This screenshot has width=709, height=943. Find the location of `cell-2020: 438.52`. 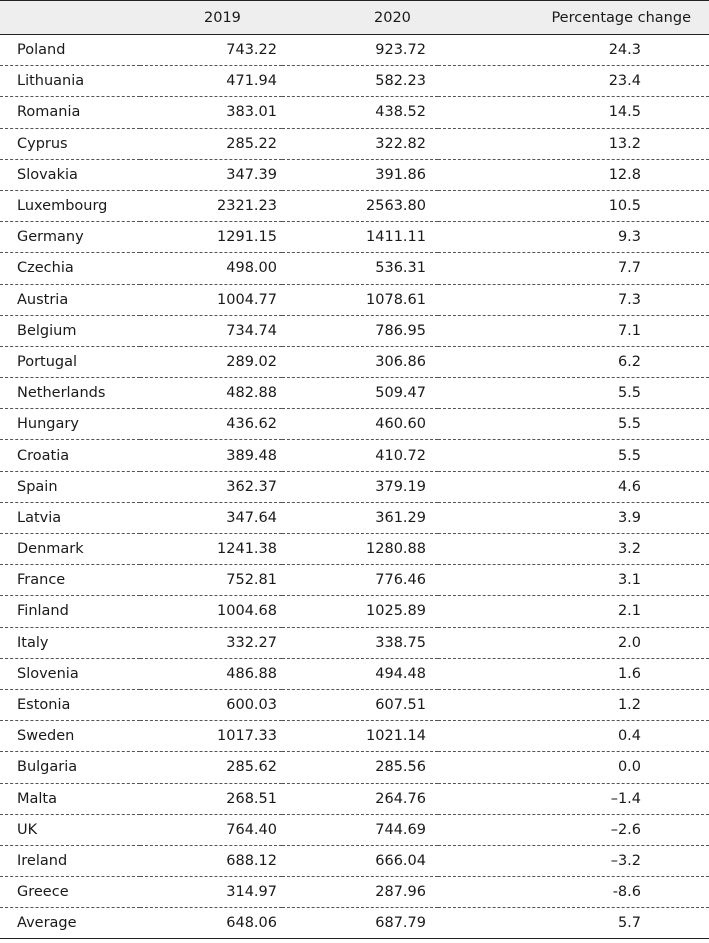

cell-2020: 438.52 is located at coordinates (360, 112).